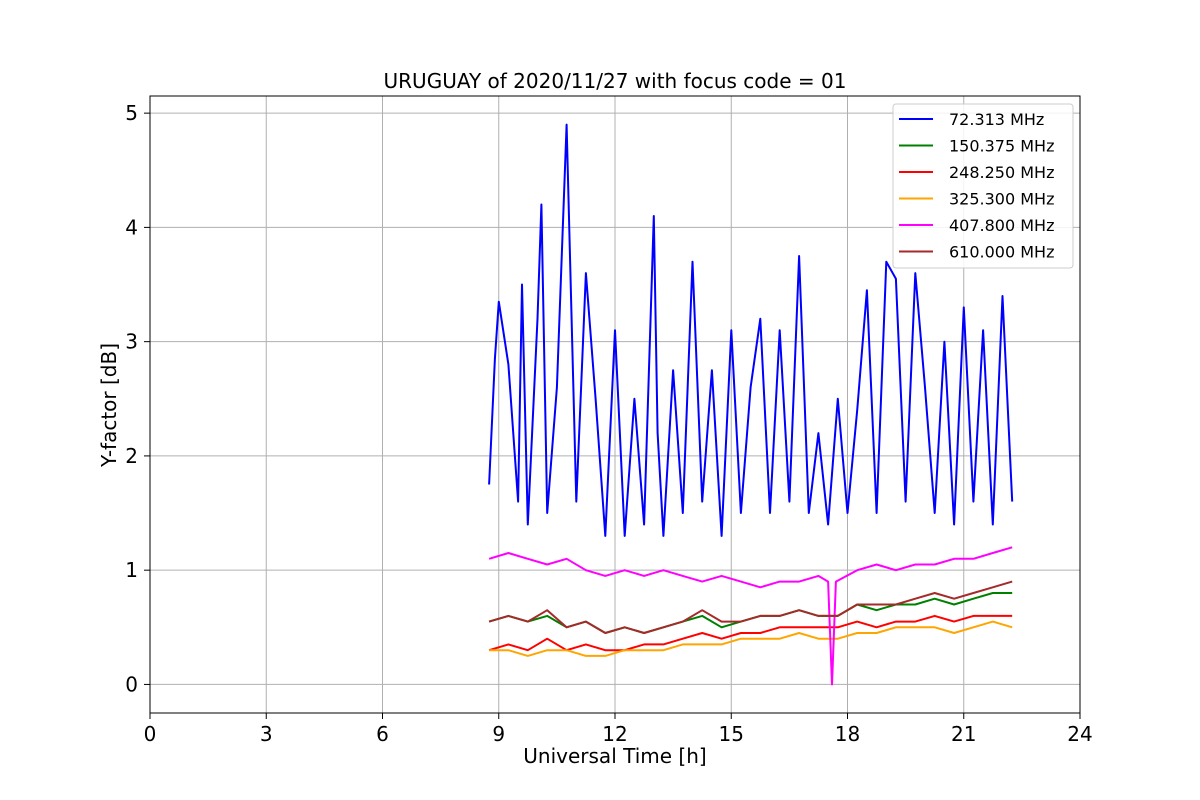 The width and height of the screenshot is (1200, 800). What do you see at coordinates (131, 570) in the screenshot?
I see `y-tick-label-1: 1` at bounding box center [131, 570].